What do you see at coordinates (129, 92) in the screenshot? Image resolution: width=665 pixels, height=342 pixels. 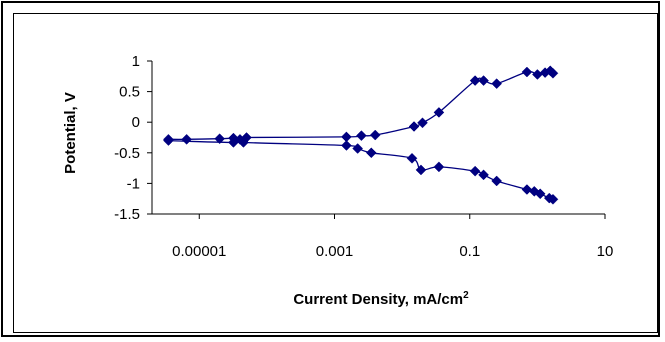 I see `y-tick-label: 0.5` at bounding box center [129, 92].